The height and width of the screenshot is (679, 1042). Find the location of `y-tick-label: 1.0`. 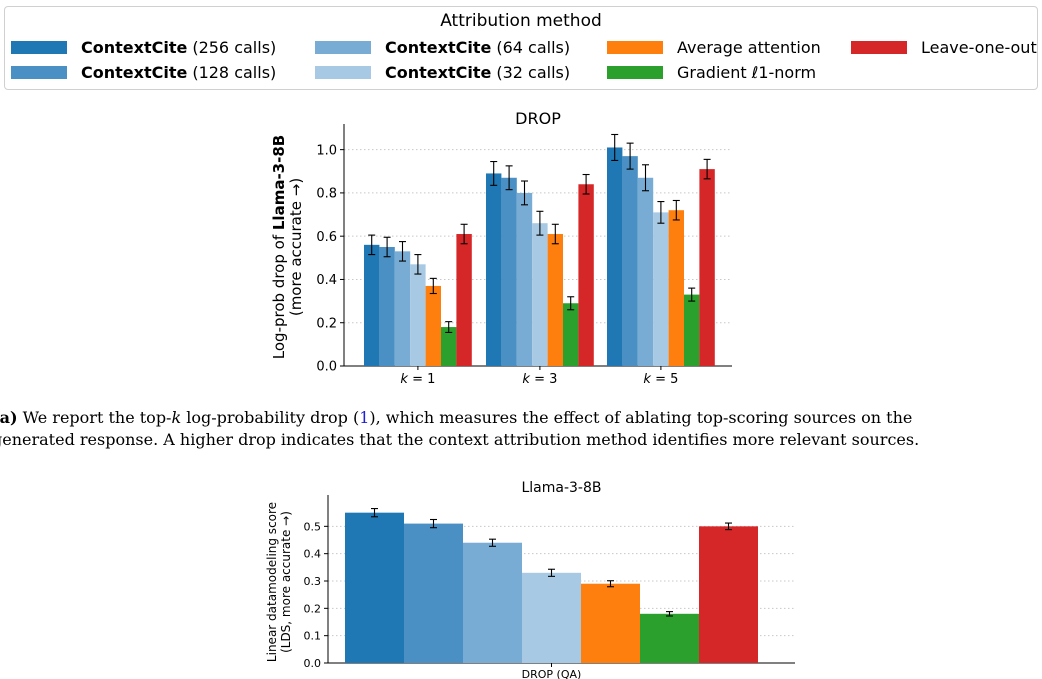

y-tick-label: 1.0 is located at coordinates (326, 150).